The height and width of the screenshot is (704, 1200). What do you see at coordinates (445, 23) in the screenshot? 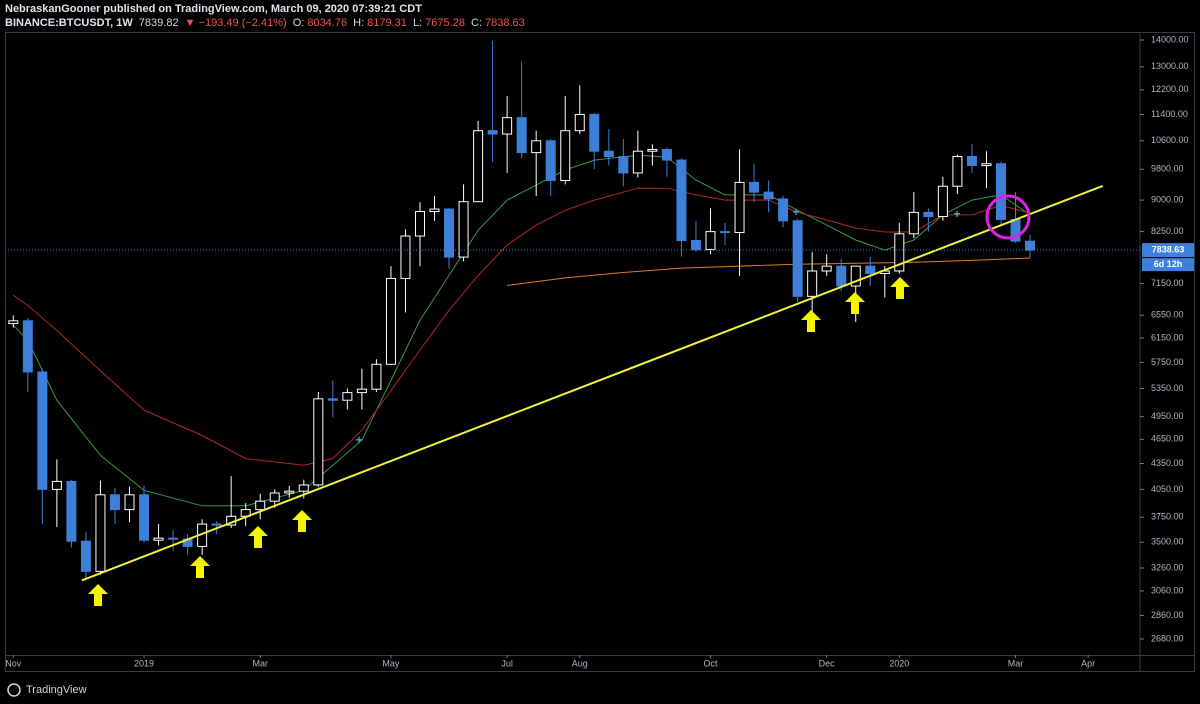
I see `ohlc-value: 7675.28` at bounding box center [445, 23].